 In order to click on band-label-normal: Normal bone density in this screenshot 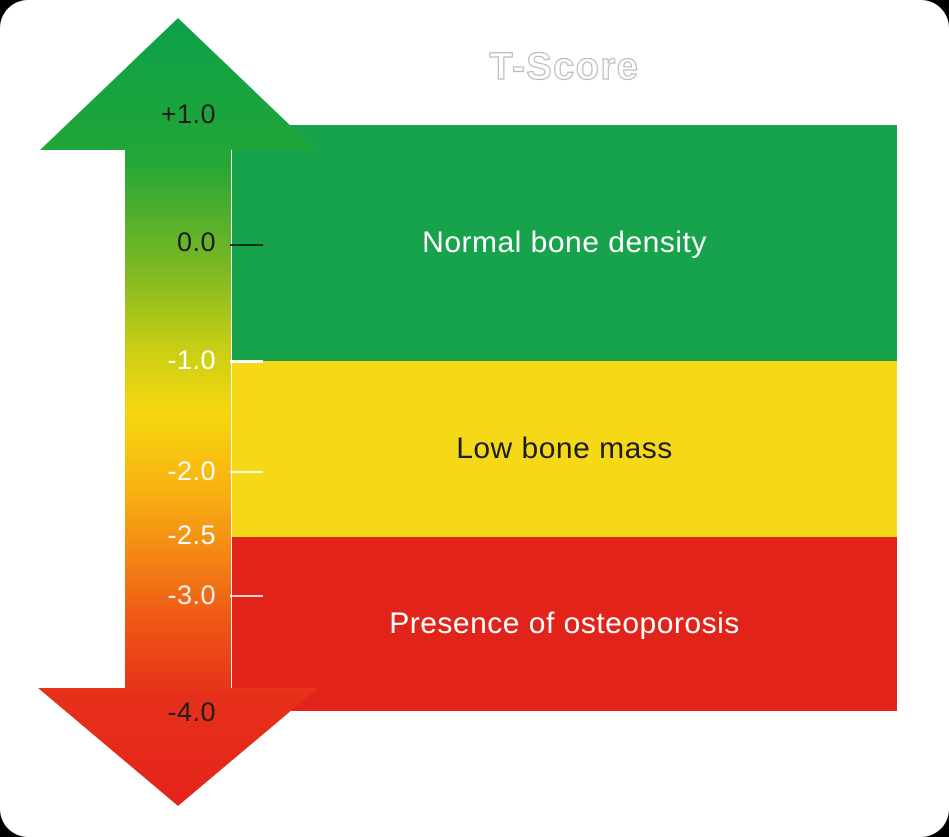, I will do `click(564, 242)`.